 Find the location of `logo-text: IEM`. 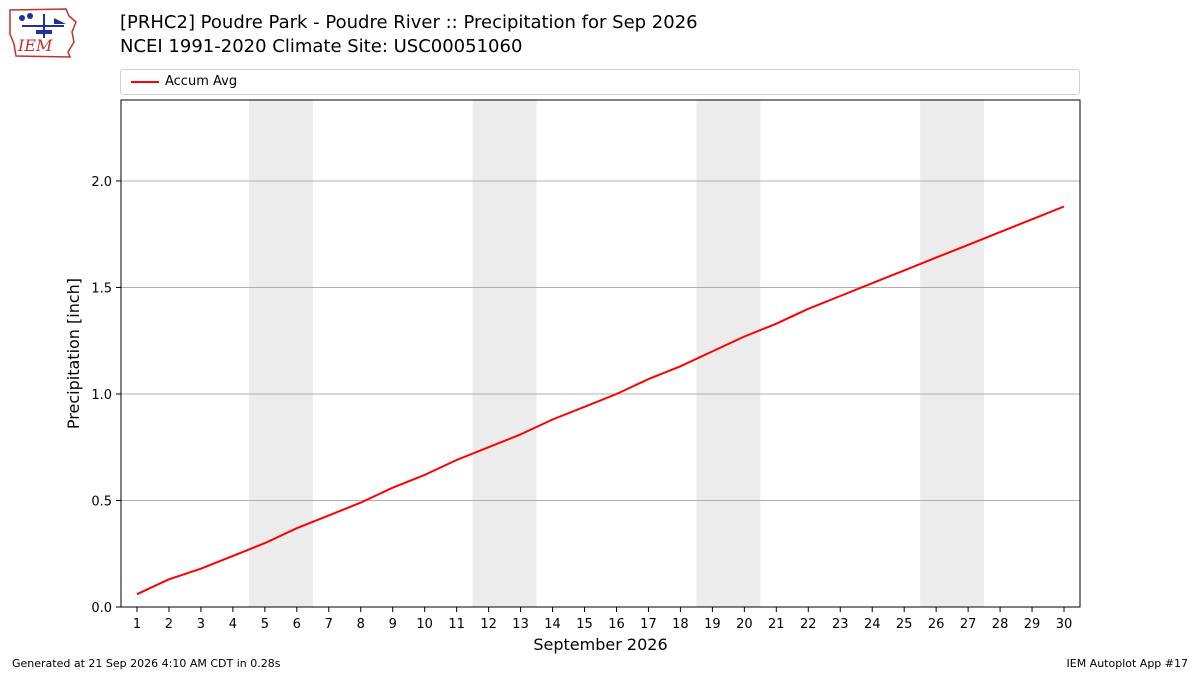

logo-text: IEM is located at coordinates (35, 45).